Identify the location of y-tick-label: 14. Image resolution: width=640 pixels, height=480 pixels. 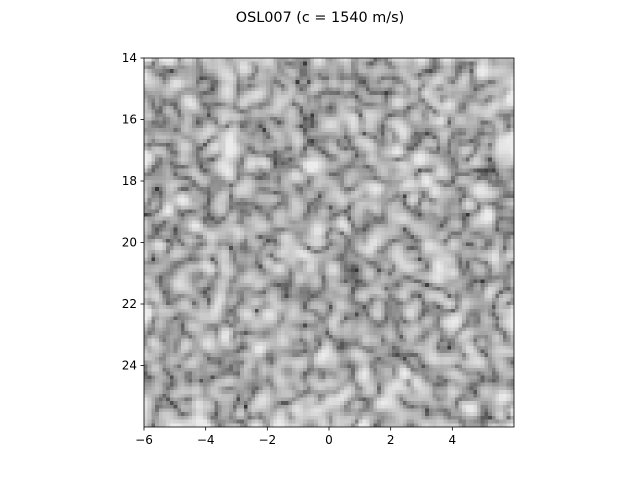
(129, 58).